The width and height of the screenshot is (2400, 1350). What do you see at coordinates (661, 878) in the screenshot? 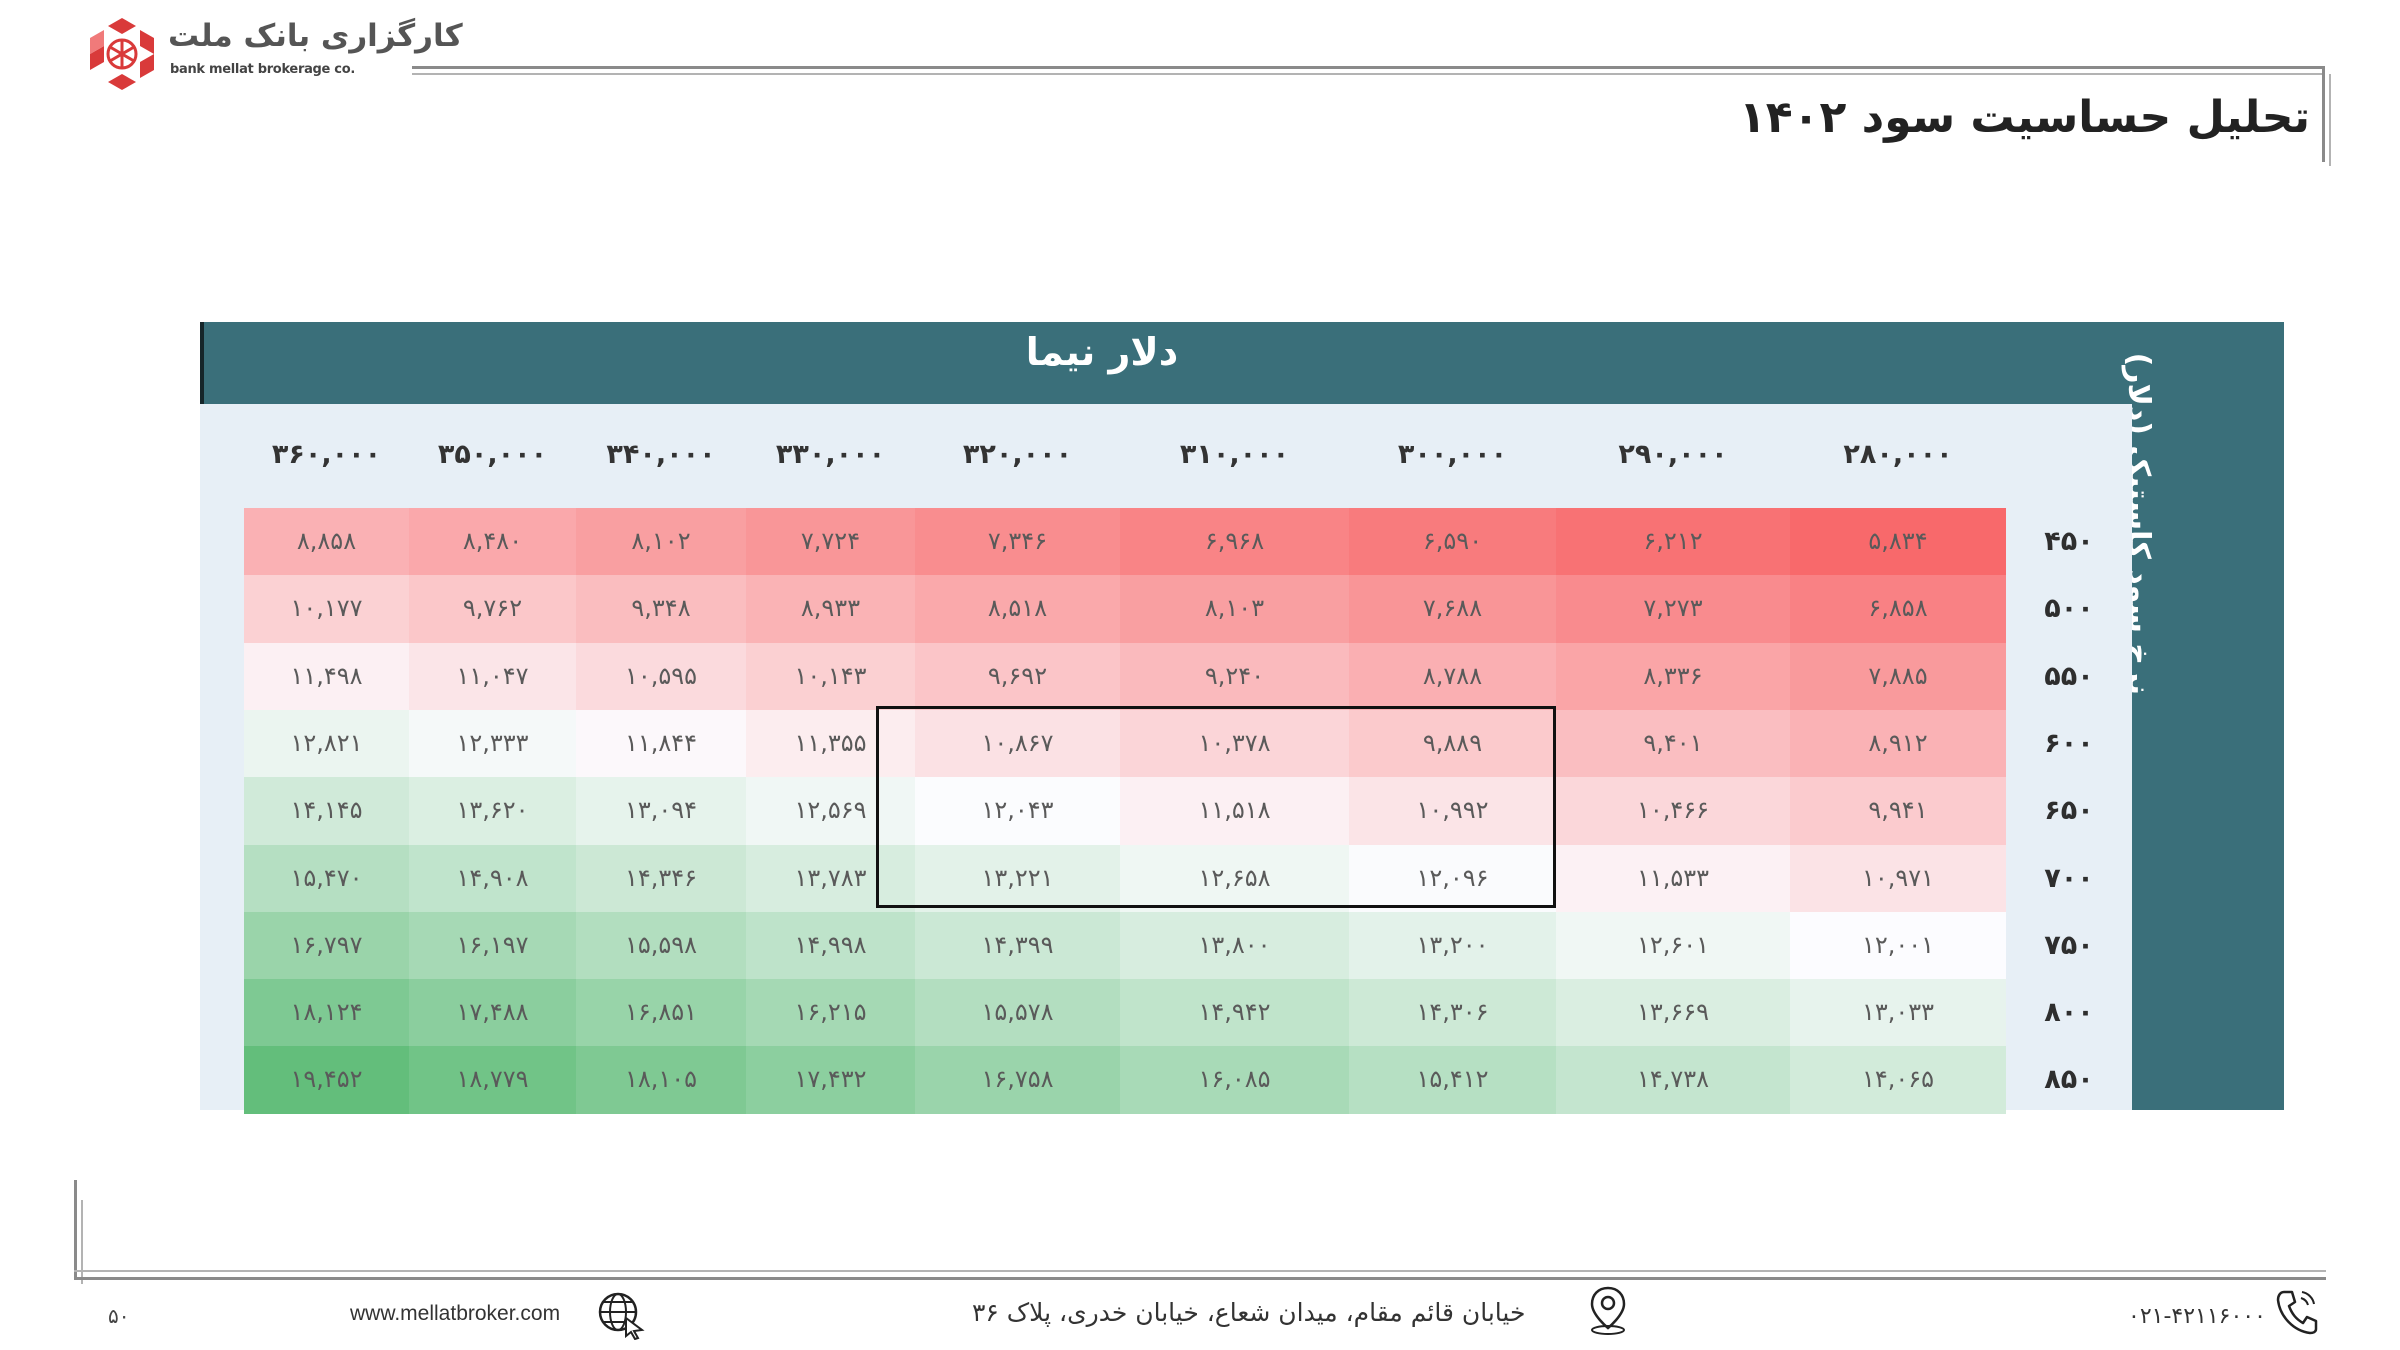
I see `table-cell: ۱۴,۳۴۶` at bounding box center [661, 878].